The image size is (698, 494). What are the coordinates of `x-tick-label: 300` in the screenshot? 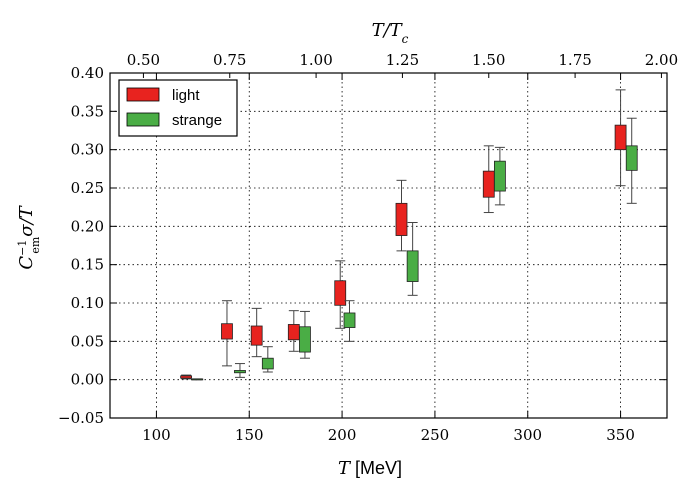 It's located at (527, 435).